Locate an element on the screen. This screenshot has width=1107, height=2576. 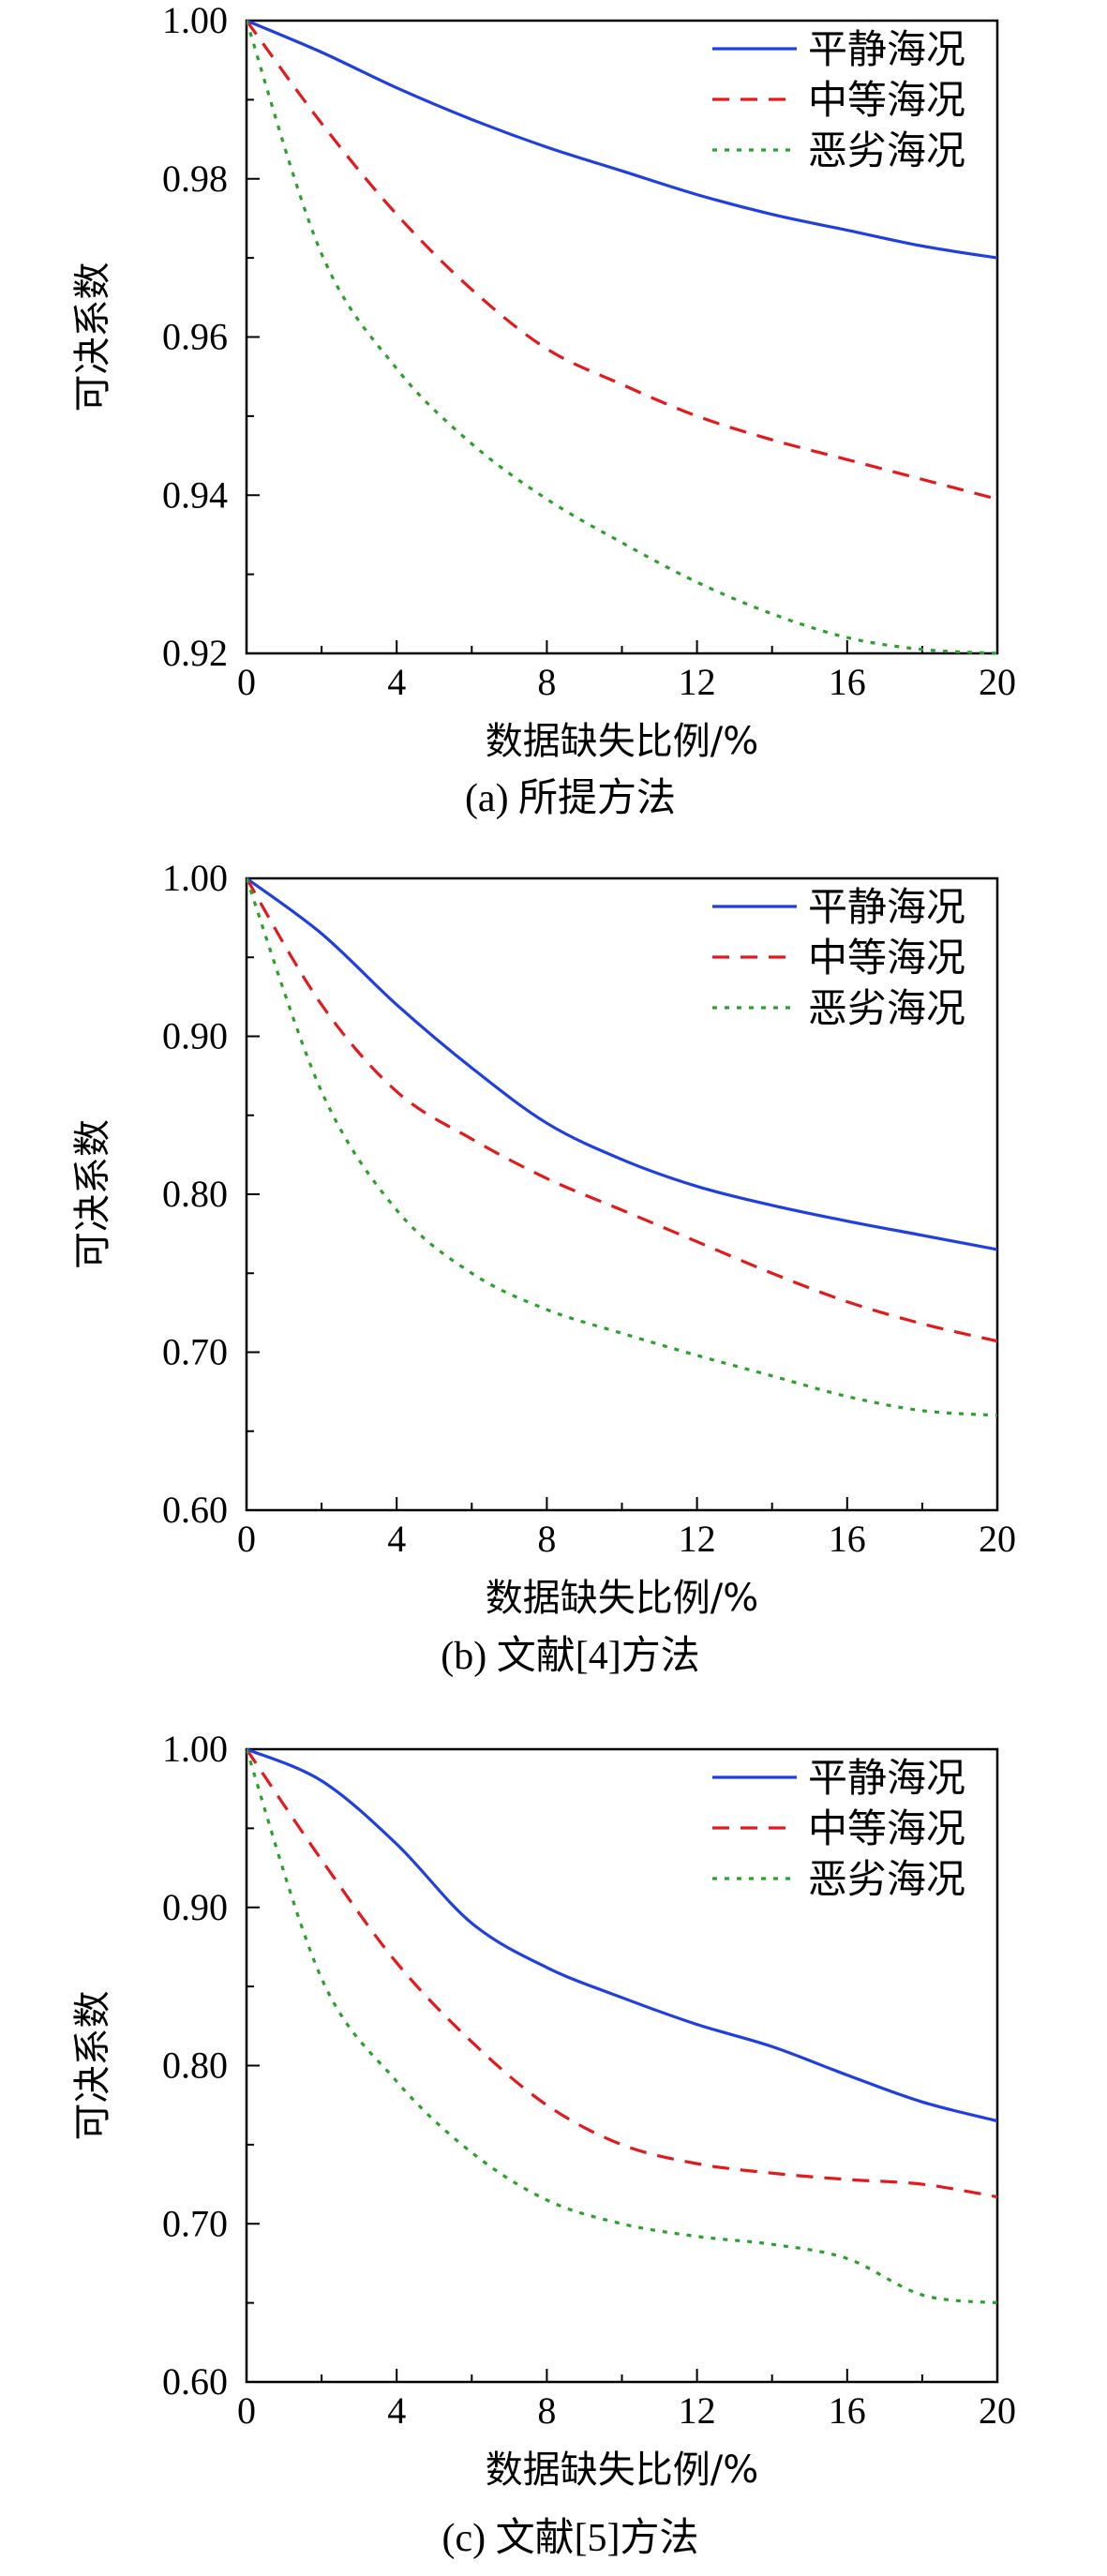
y-tick-label-b: 0.60 is located at coordinates (195, 1510).